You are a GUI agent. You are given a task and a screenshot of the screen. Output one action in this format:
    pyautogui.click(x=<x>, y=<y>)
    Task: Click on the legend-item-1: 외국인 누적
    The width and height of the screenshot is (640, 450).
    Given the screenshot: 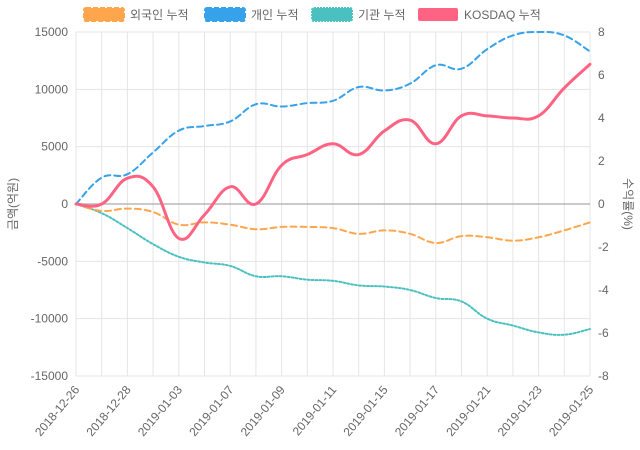 What is the action you would take?
    pyautogui.click(x=136, y=14)
    